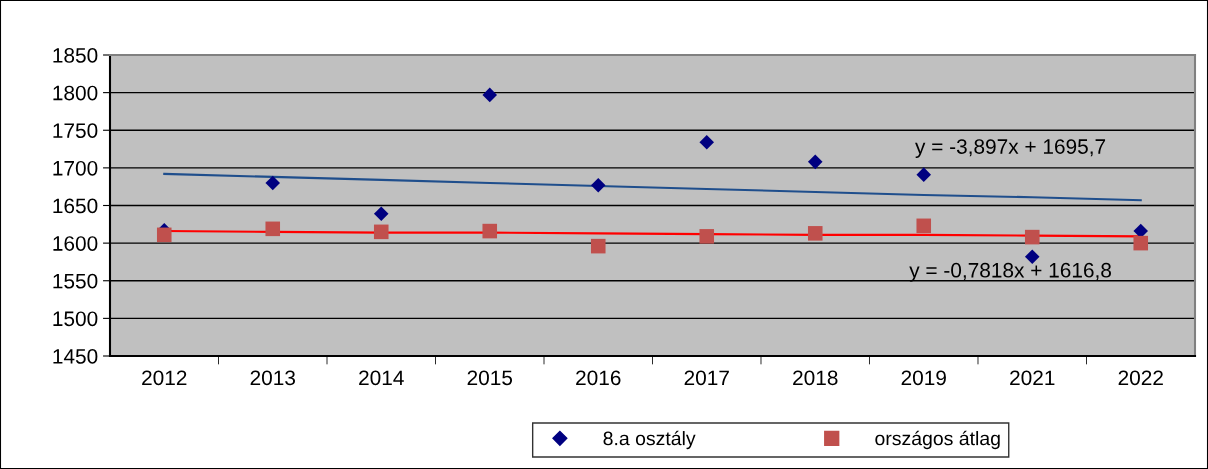  Describe the element at coordinates (1140, 378) in the screenshot. I see `x-tick-label: 2022` at that location.